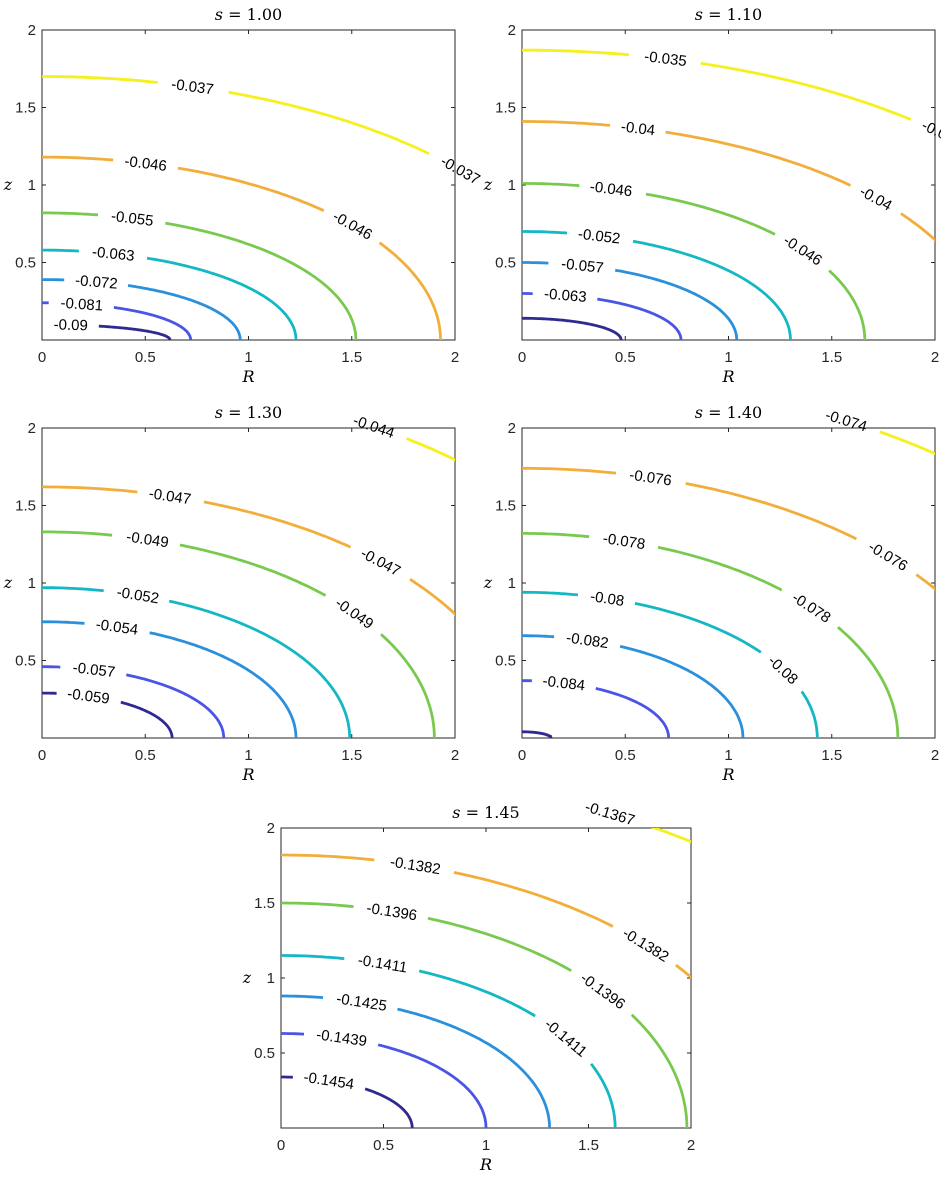  I want to click on panel-title: s = 1.45, so click(485, 812).